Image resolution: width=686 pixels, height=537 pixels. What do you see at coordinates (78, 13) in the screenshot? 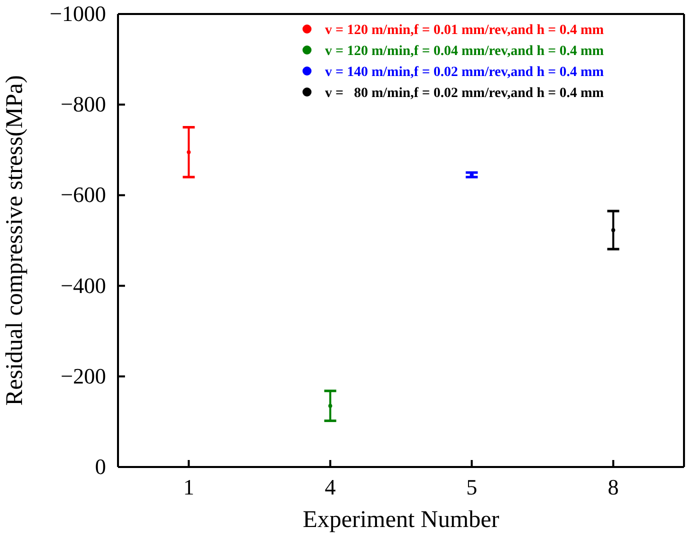
I see `y-tick-label: −1000` at bounding box center [78, 13].